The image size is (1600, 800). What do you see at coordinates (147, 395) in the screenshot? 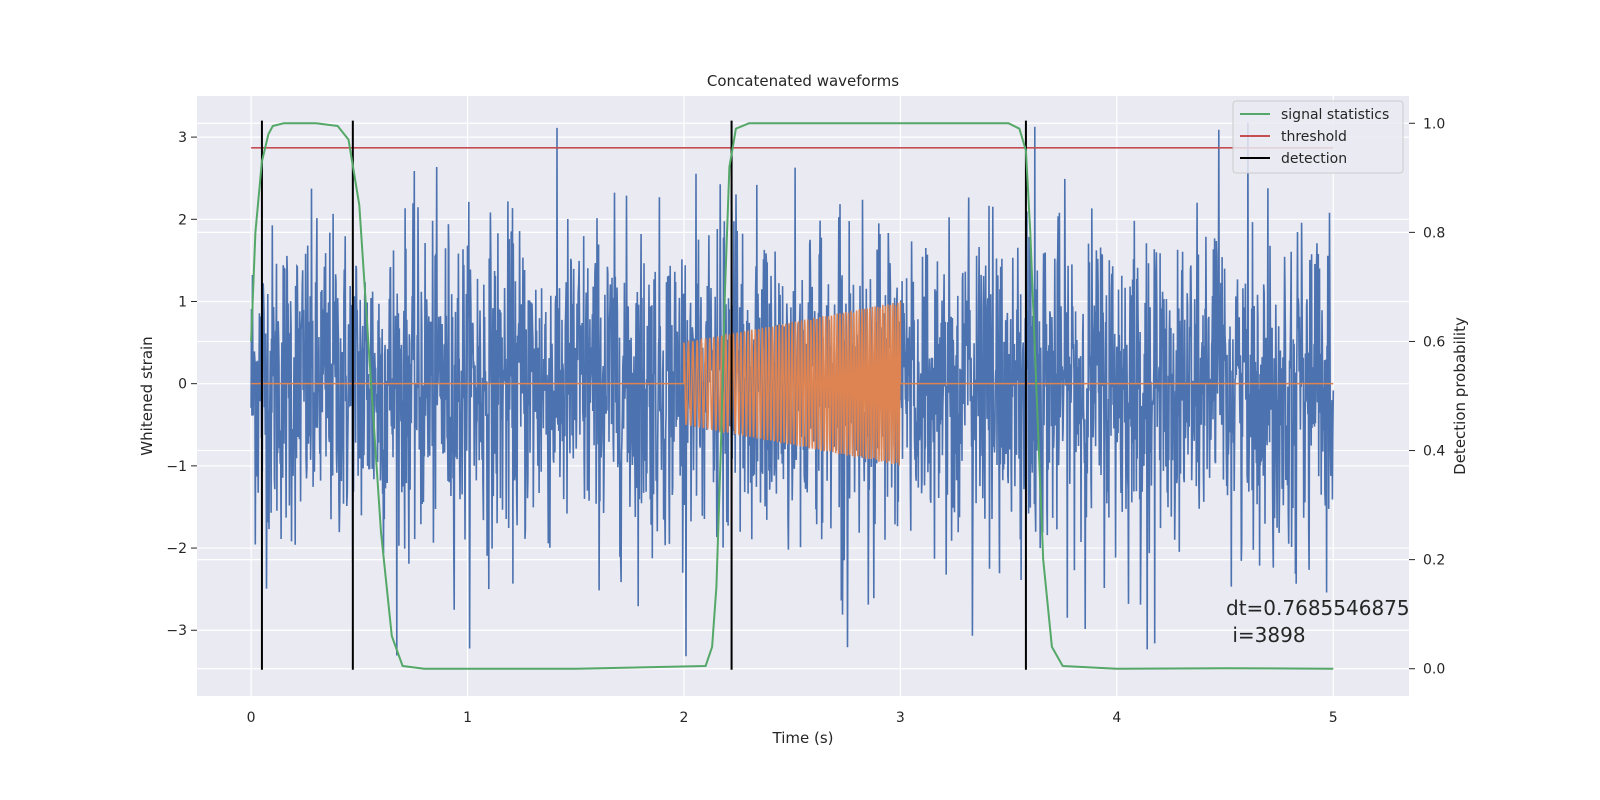
I see `y-axis-label: Whitened strain` at bounding box center [147, 395].